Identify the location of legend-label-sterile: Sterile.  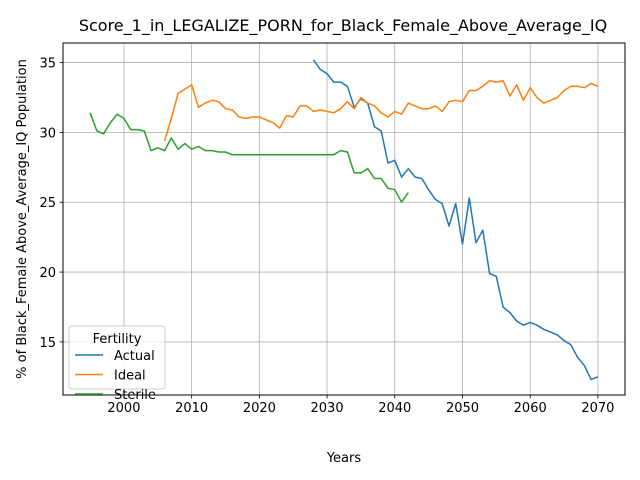
(135, 395).